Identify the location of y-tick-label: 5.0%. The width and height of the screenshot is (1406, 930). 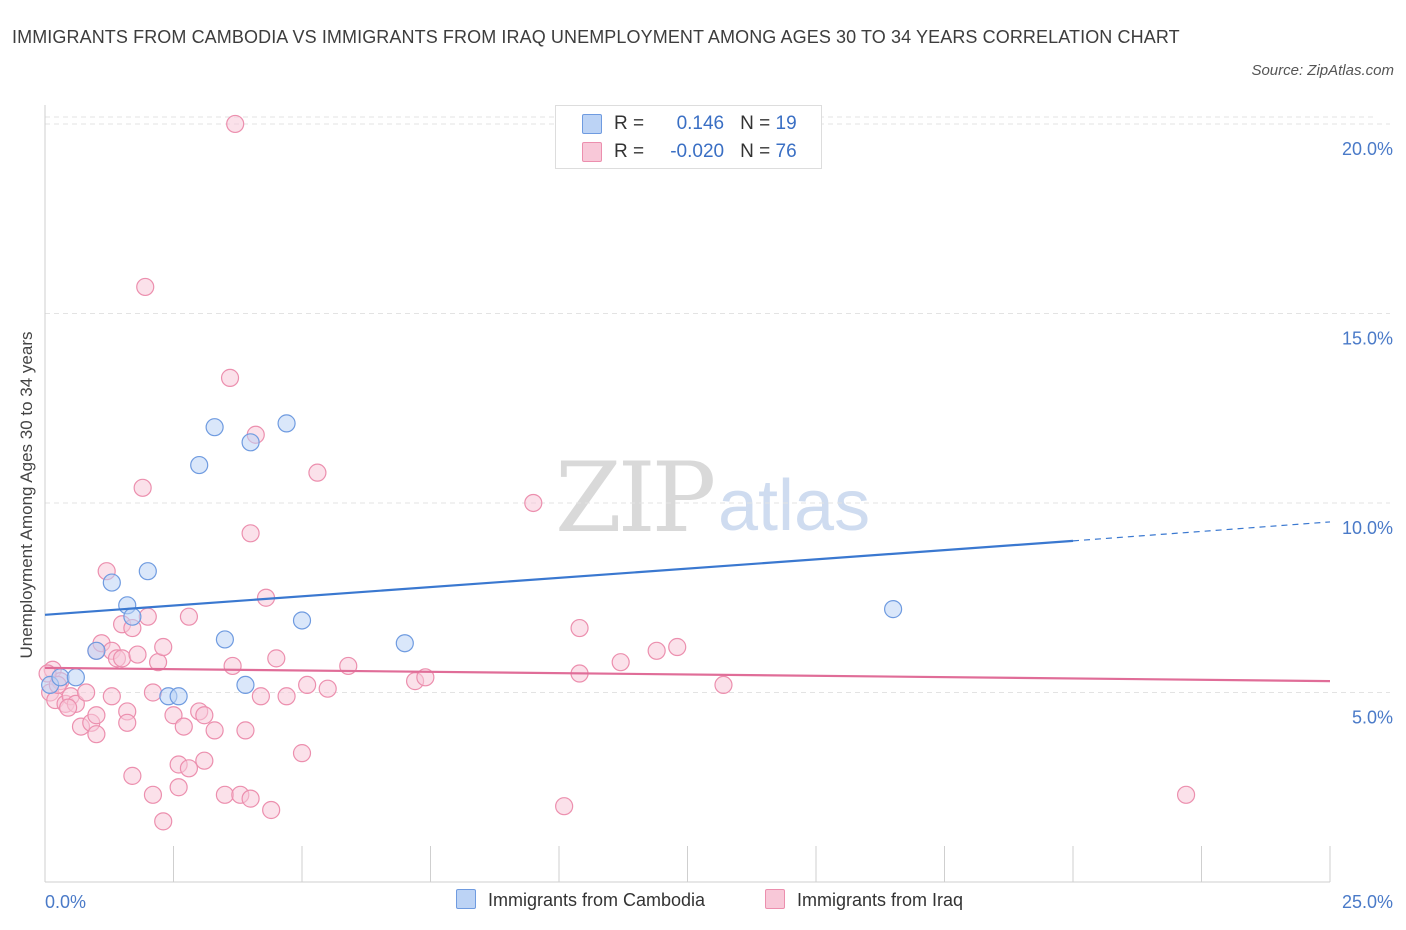
(1372, 717).